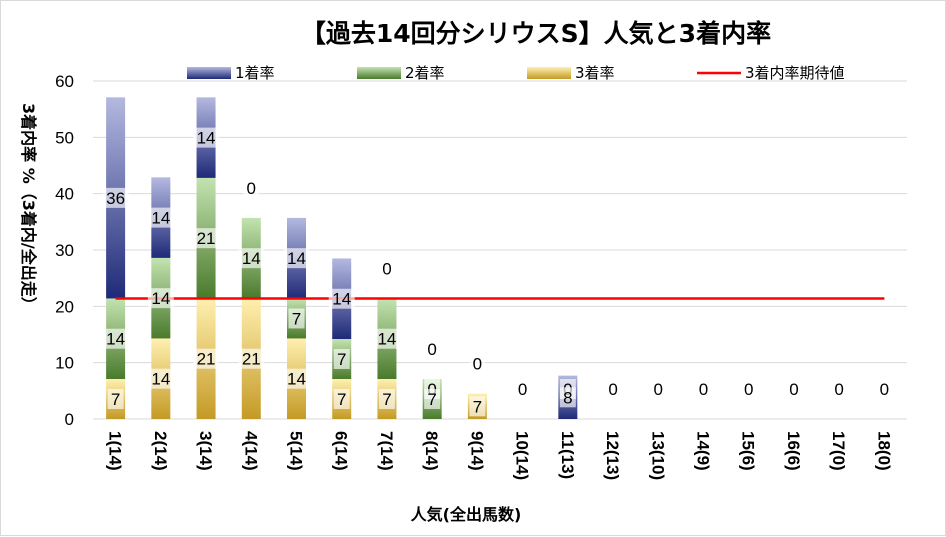 Image resolution: width=946 pixels, height=537 pixels. What do you see at coordinates (516, 73) in the screenshot?
I see `legend: 1着率 2着率 3着率 3着内率期待値` at bounding box center [516, 73].